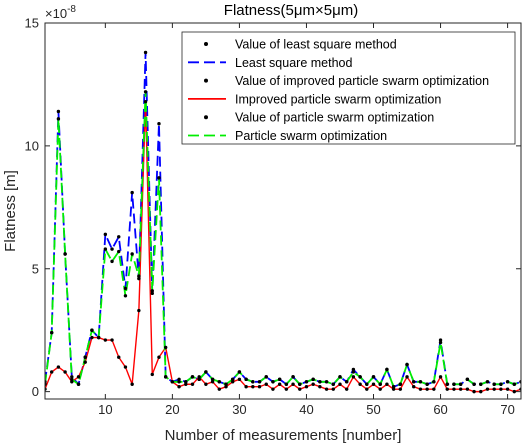 Image resolution: width=526 pixels, height=446 pixels. I want to click on x-tick-label-5: 60, so click(440, 409).